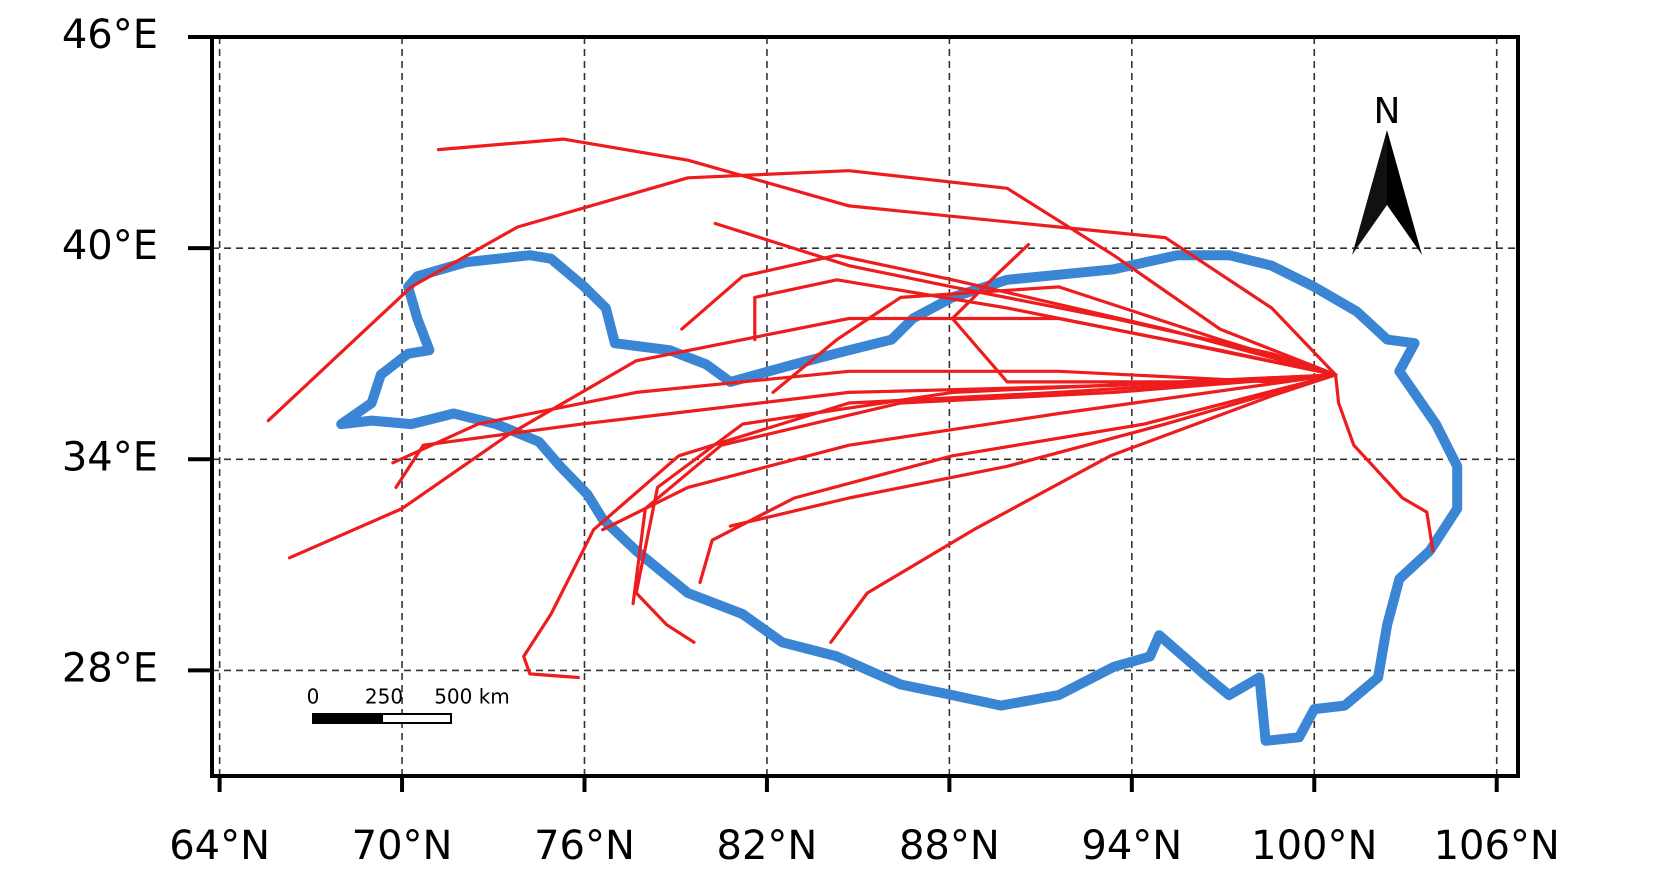 The width and height of the screenshot is (1654, 879). What do you see at coordinates (472, 697) in the screenshot?
I see `scale-label: 500 km` at bounding box center [472, 697].